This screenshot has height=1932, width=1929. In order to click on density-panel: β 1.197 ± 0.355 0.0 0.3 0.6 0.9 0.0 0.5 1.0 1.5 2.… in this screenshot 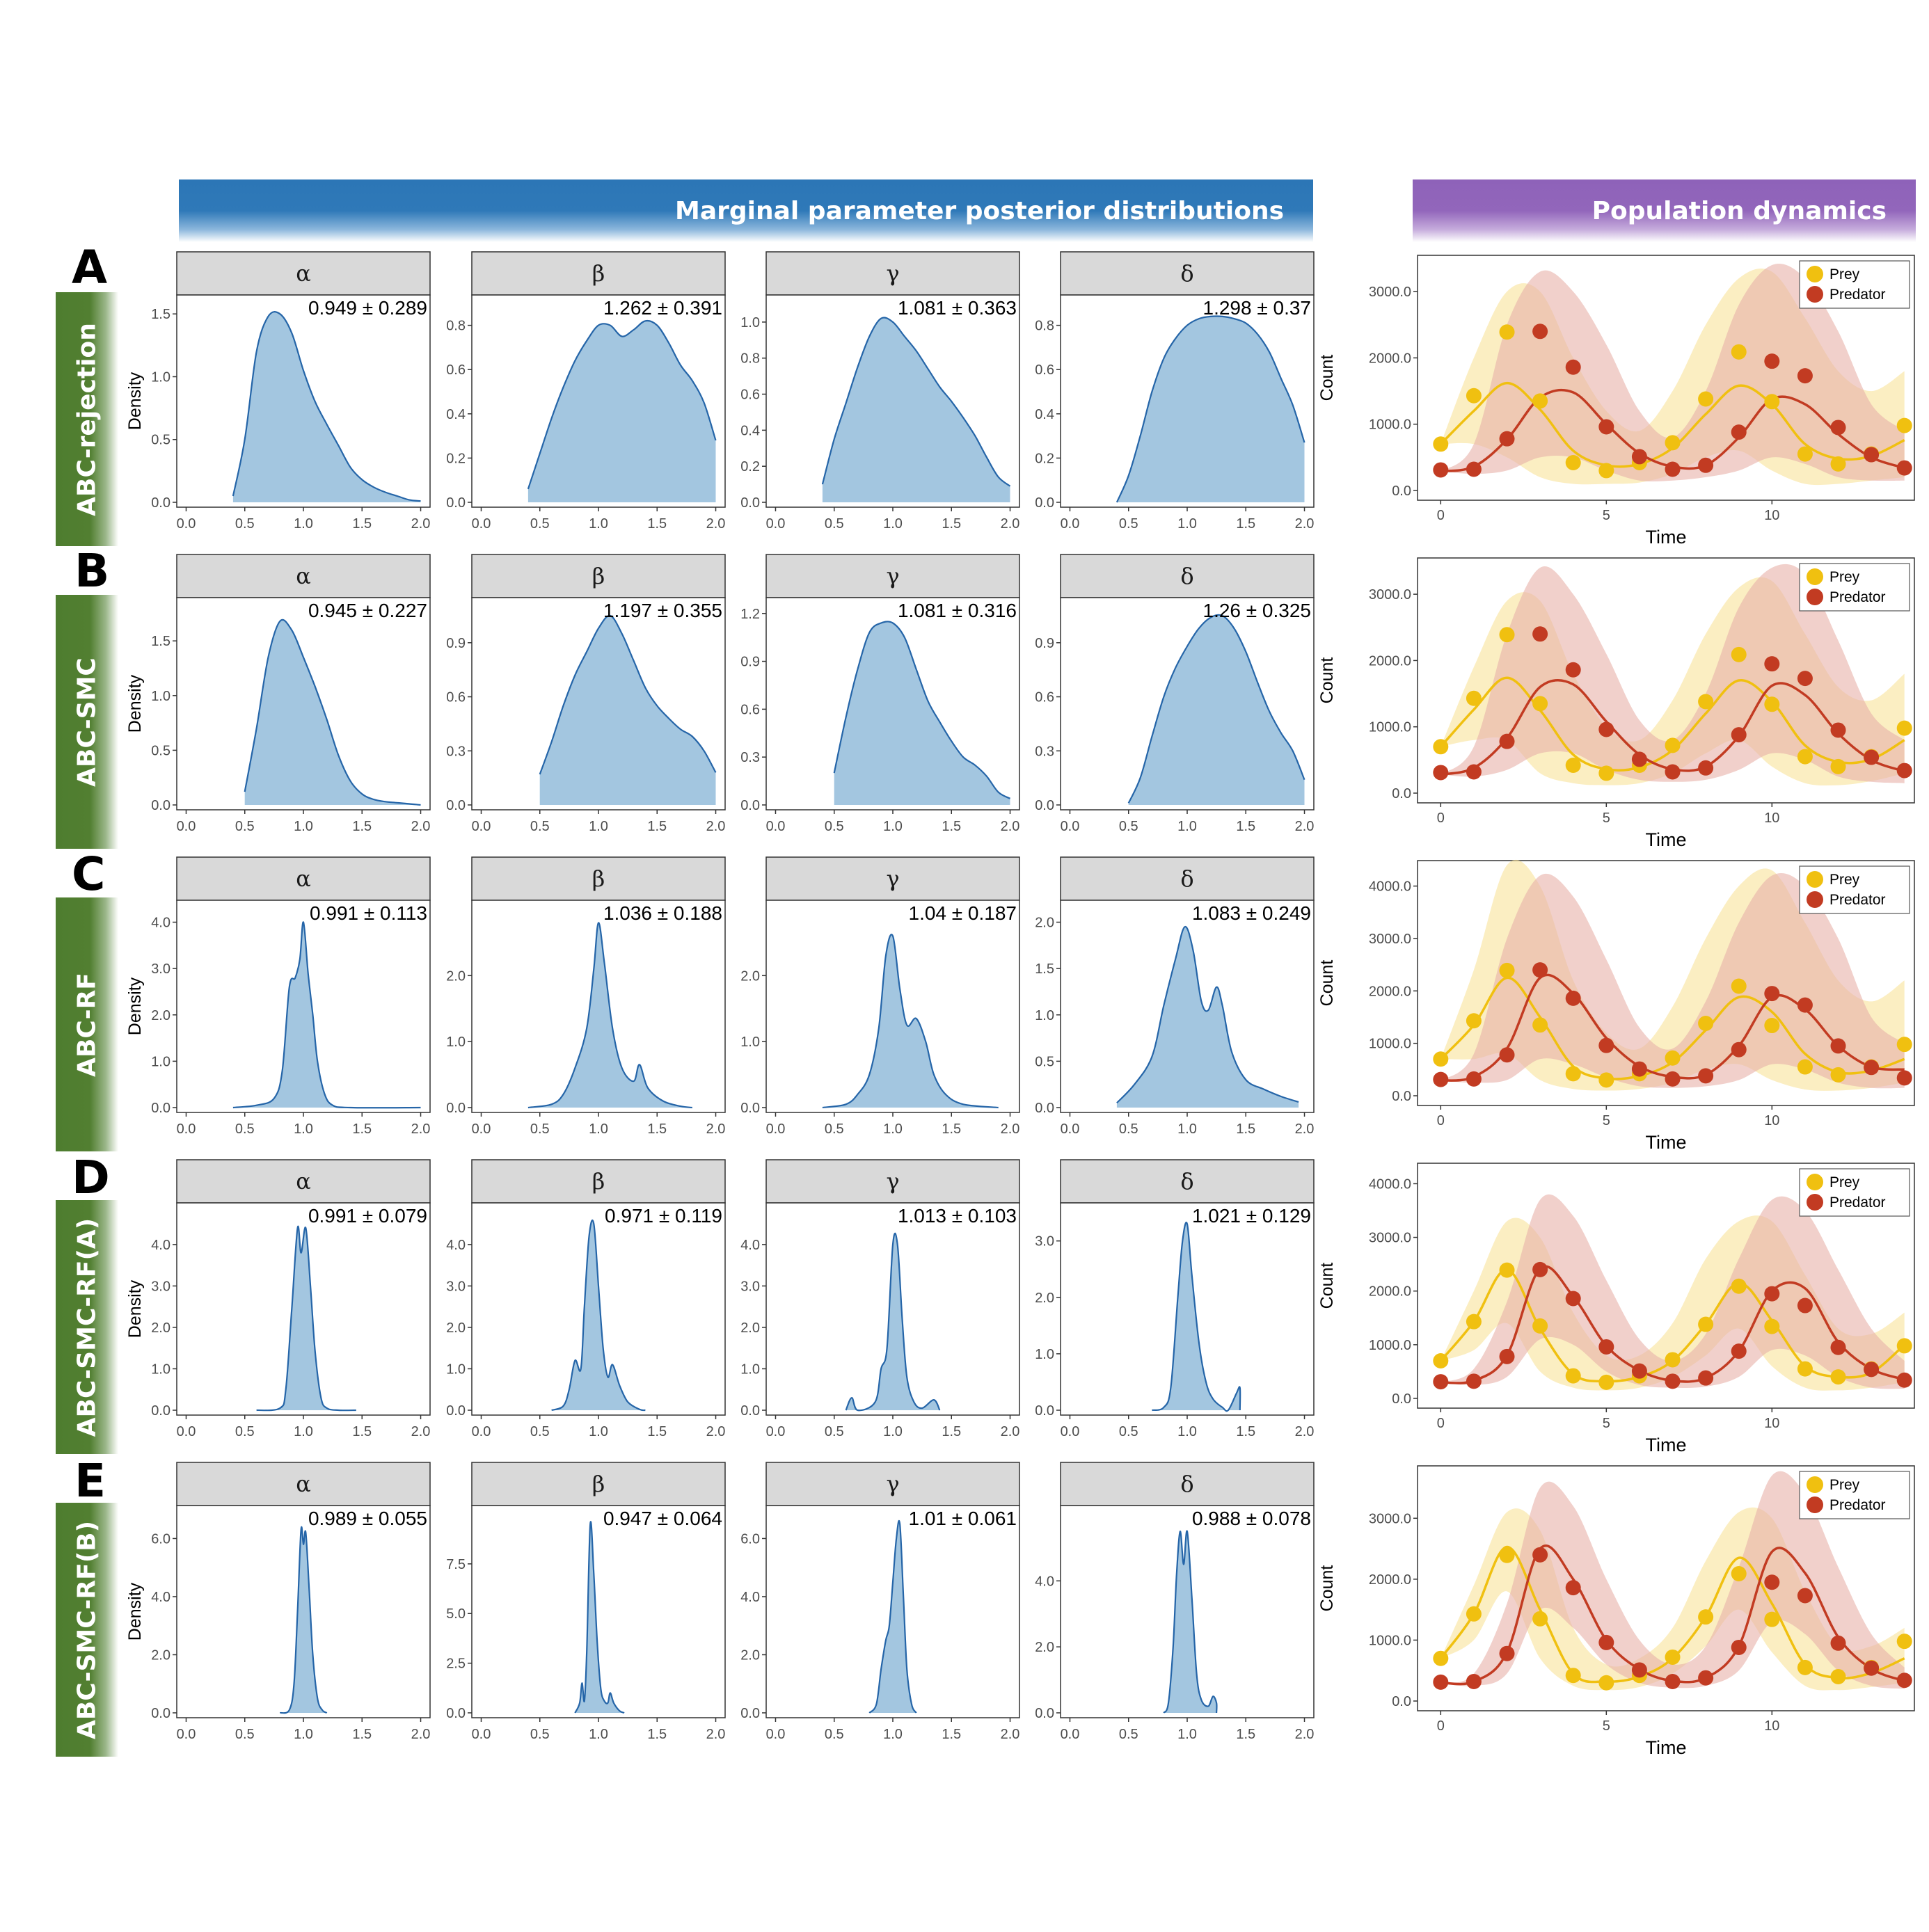, I will do `click(586, 694)`.